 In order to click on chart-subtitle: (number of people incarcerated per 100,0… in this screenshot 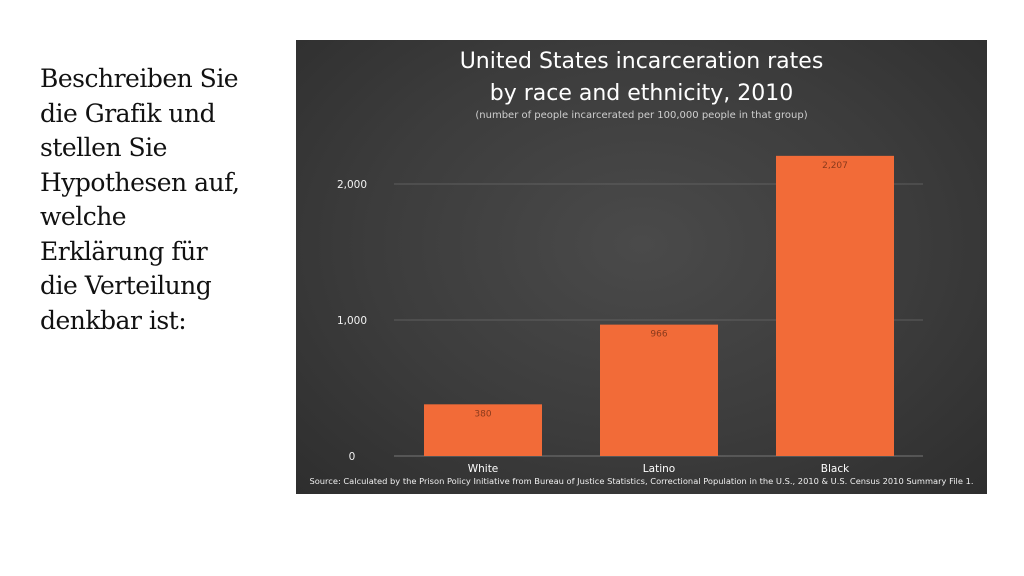, I will do `click(641, 115)`.